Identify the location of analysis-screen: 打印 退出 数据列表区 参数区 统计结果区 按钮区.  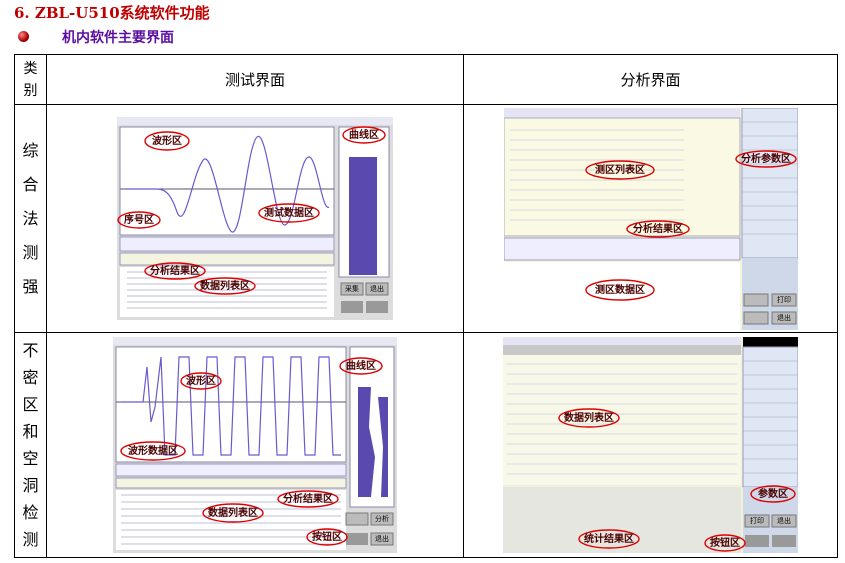
(650, 445).